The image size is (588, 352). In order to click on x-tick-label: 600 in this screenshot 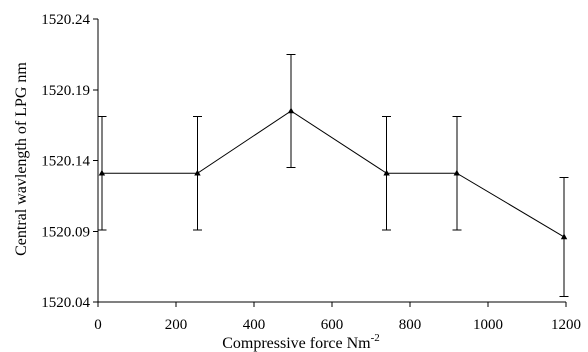, I will do `click(332, 325)`.